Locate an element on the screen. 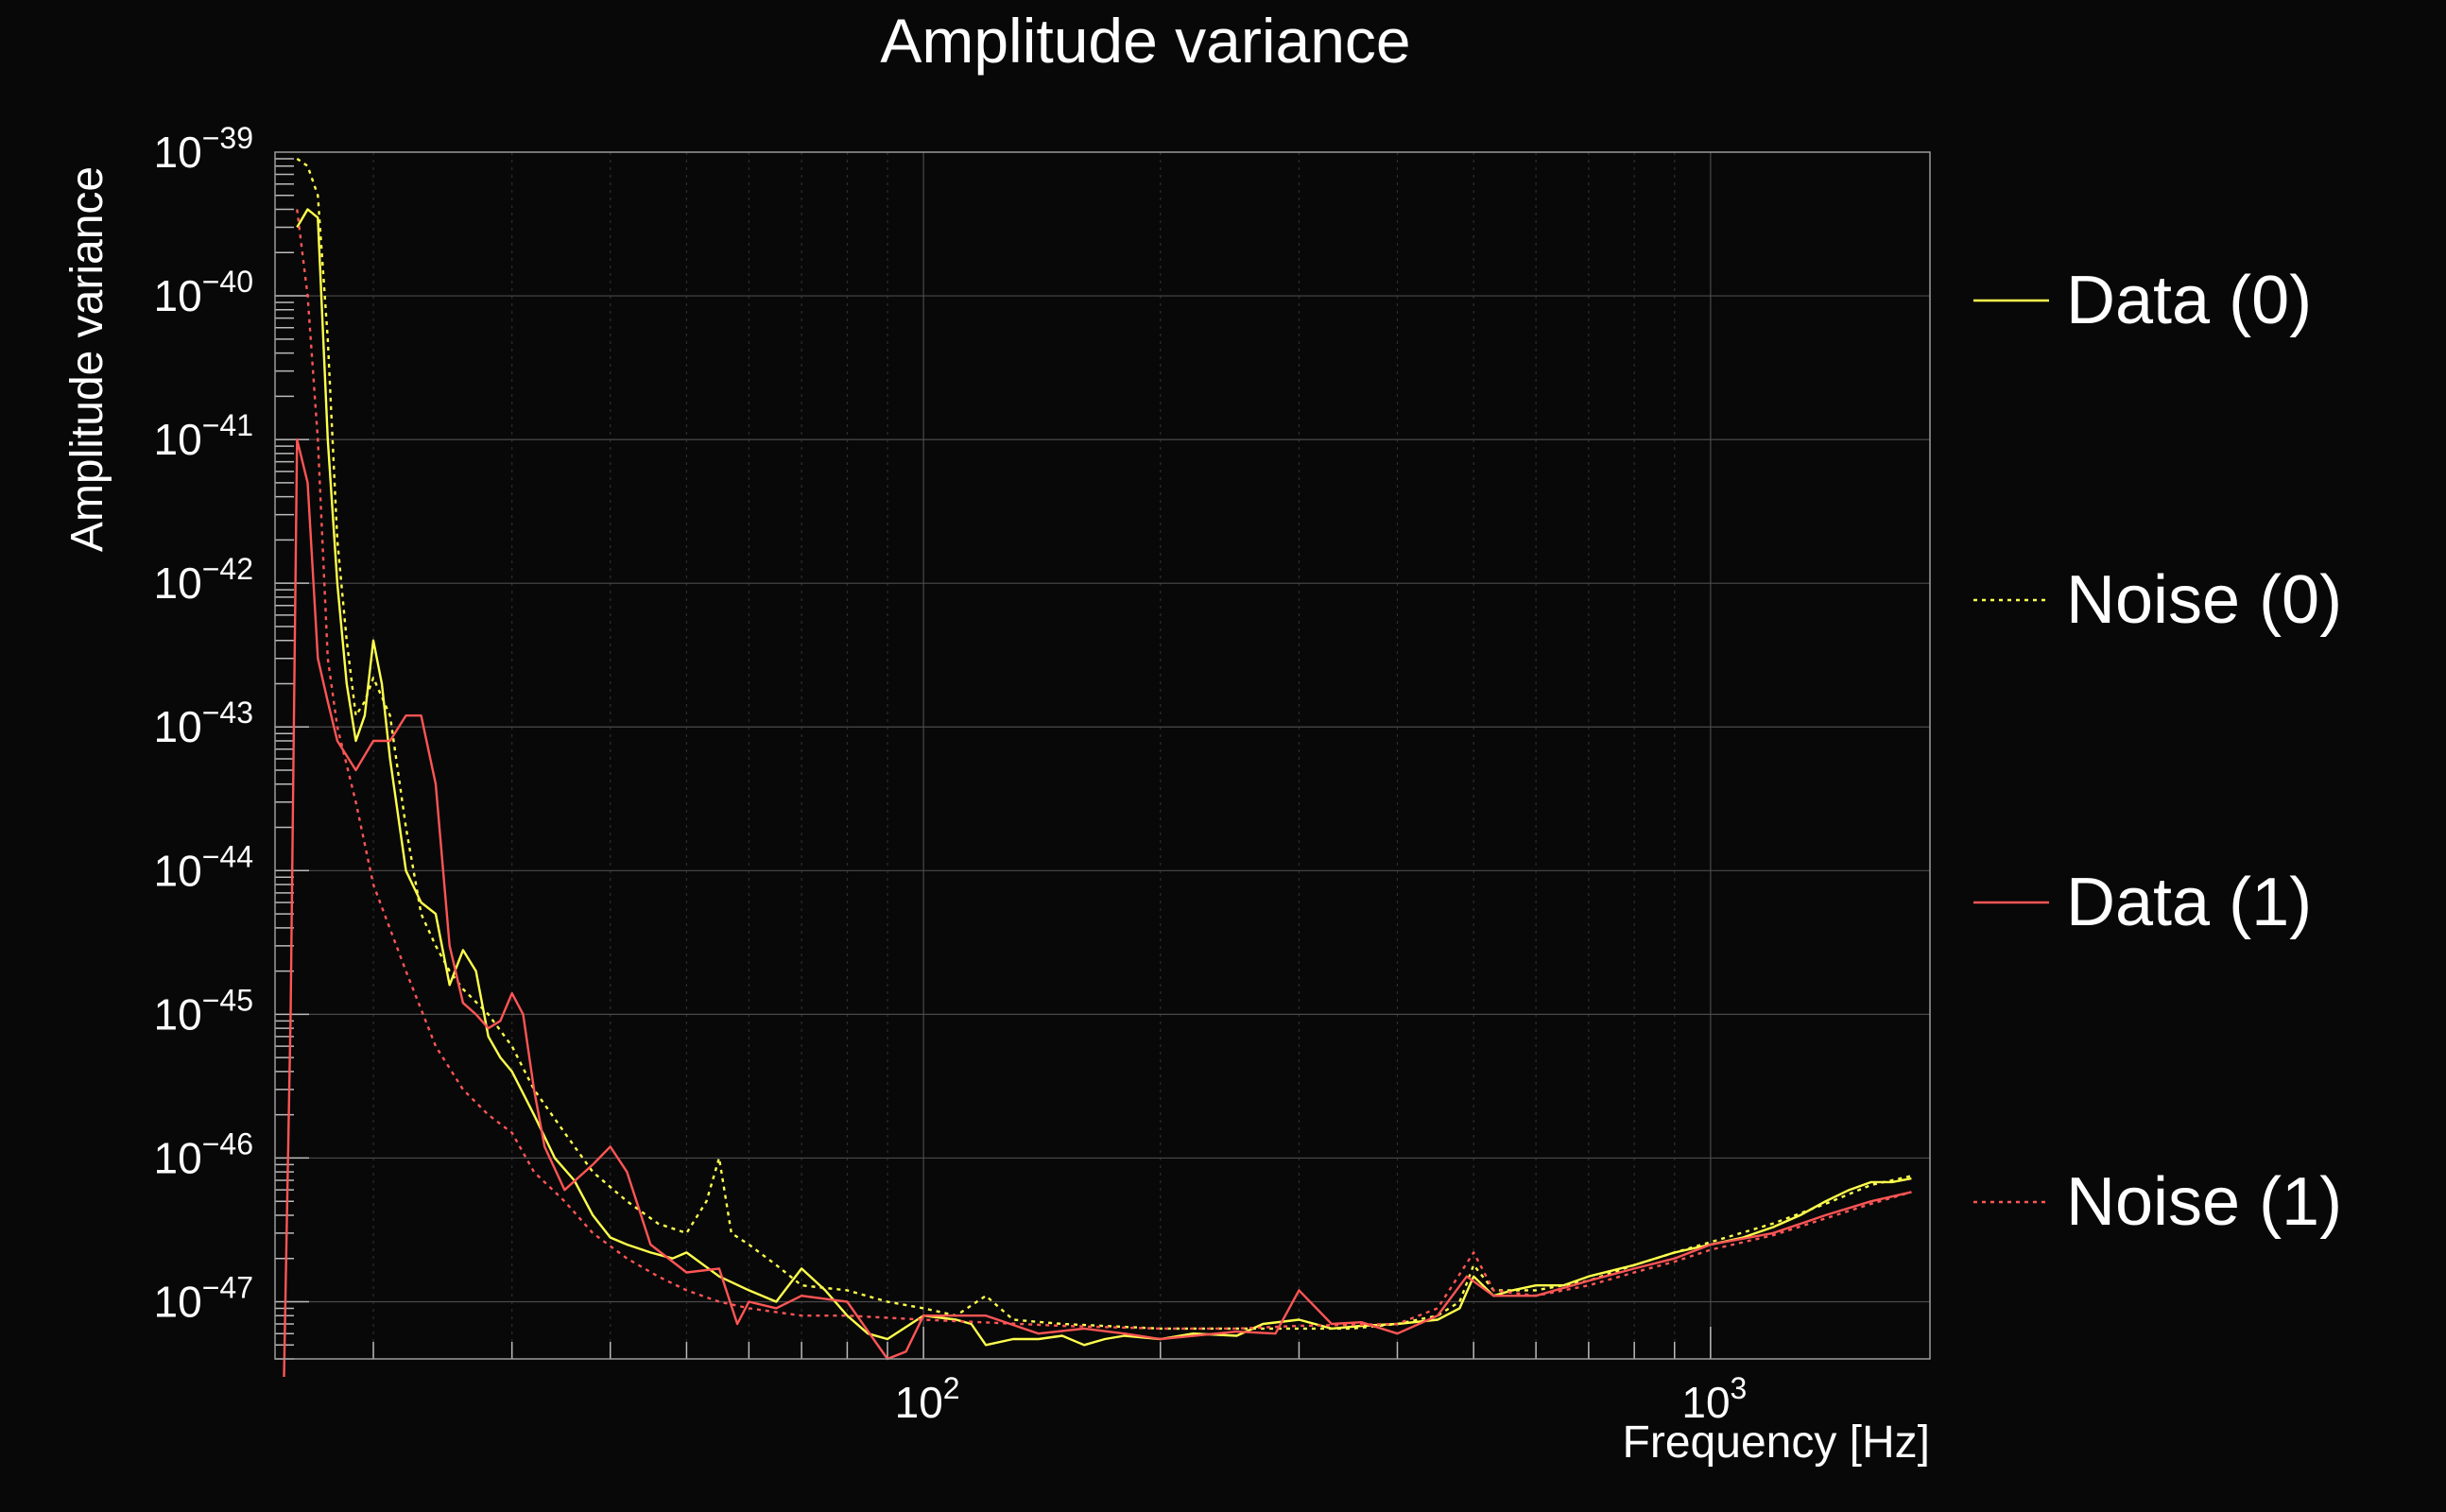 Image resolution: width=2446 pixels, height=1512 pixels. y-tick-label: 10−46 is located at coordinates (203, 1154).